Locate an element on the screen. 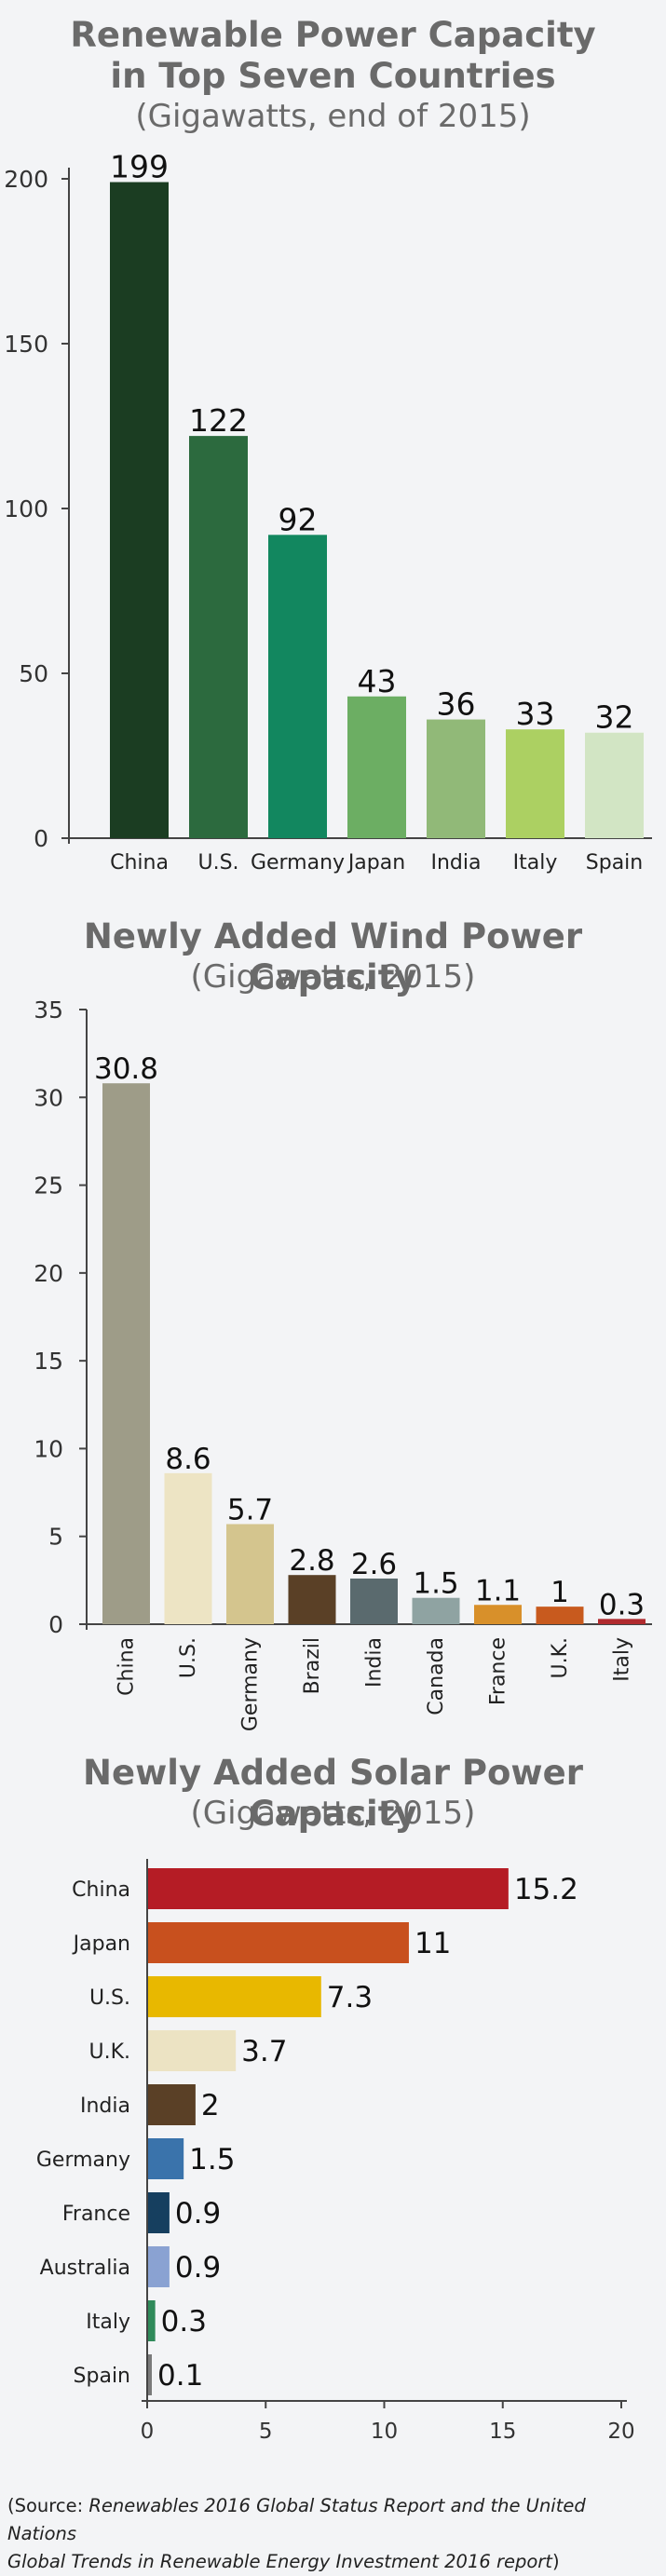 The height and width of the screenshot is (2576, 666). chart2-subtitle: (Gigawatts, 2015) is located at coordinates (333, 977).